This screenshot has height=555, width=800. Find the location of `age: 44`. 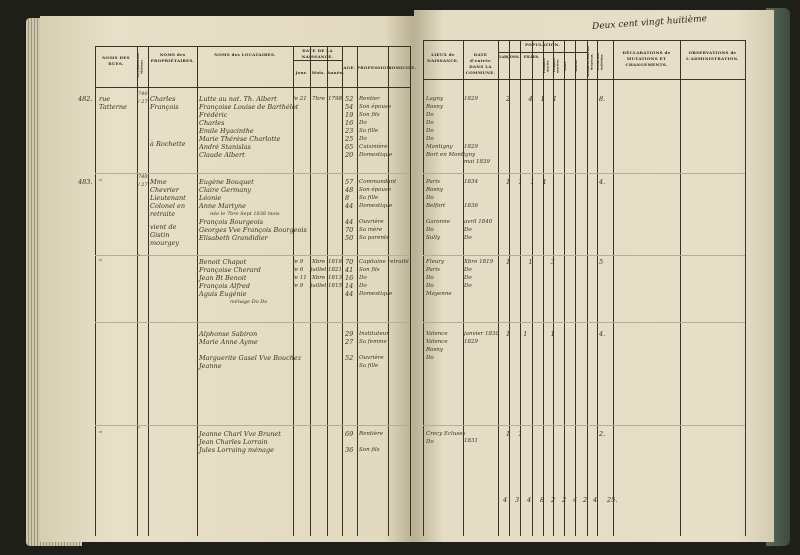

age: 44 is located at coordinates (349, 222).